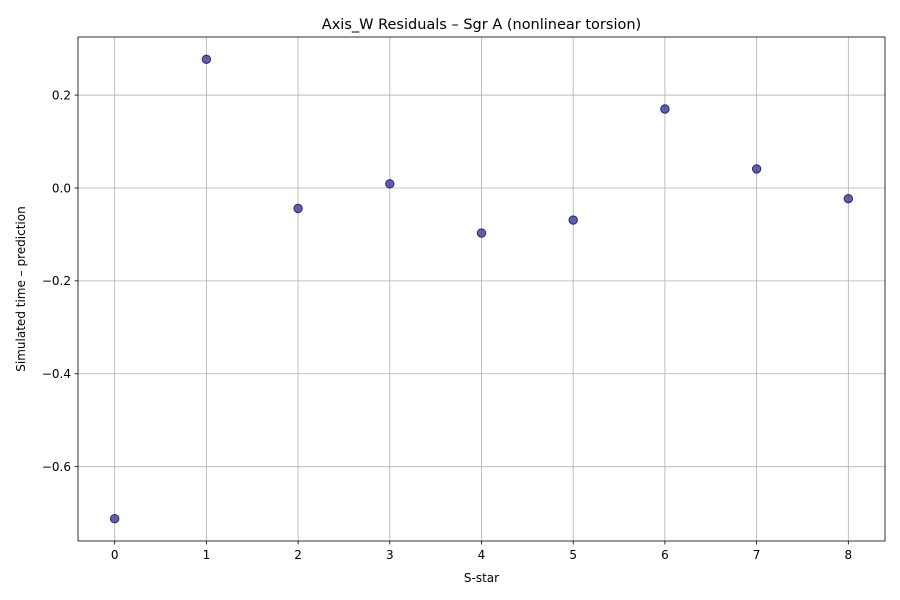 This screenshot has height=600, width=900. I want to click on x-tick-label: 6, so click(665, 555).